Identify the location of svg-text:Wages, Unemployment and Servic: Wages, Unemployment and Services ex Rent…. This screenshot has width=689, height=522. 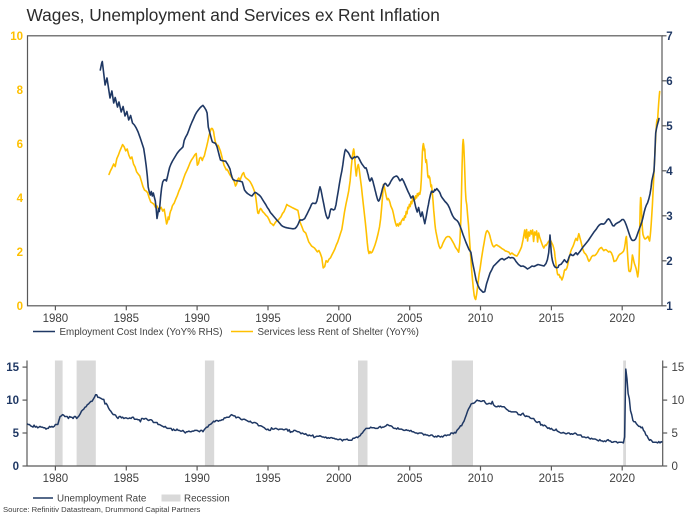
(233, 15).